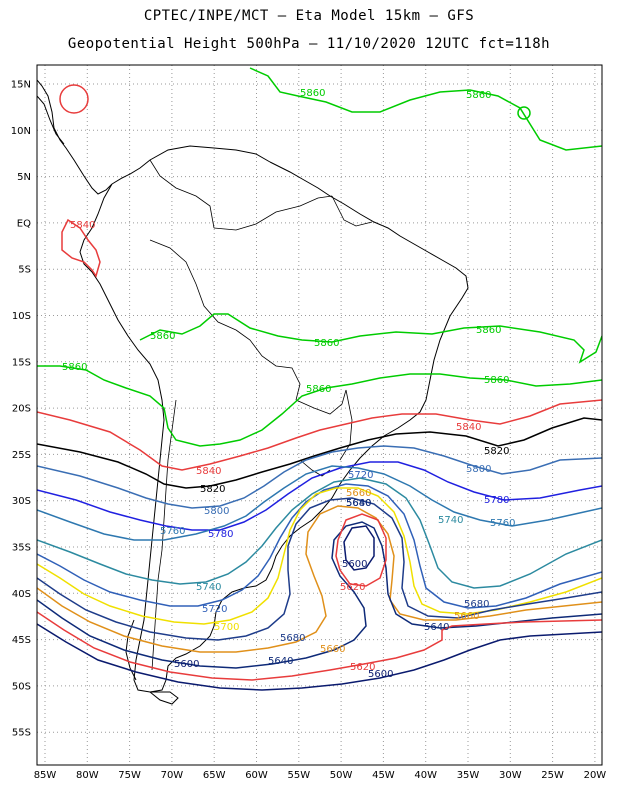 The width and height of the screenshot is (618, 800). What do you see at coordinates (383, 775) in the screenshot?
I see `longitude-tick-label: 45W` at bounding box center [383, 775].